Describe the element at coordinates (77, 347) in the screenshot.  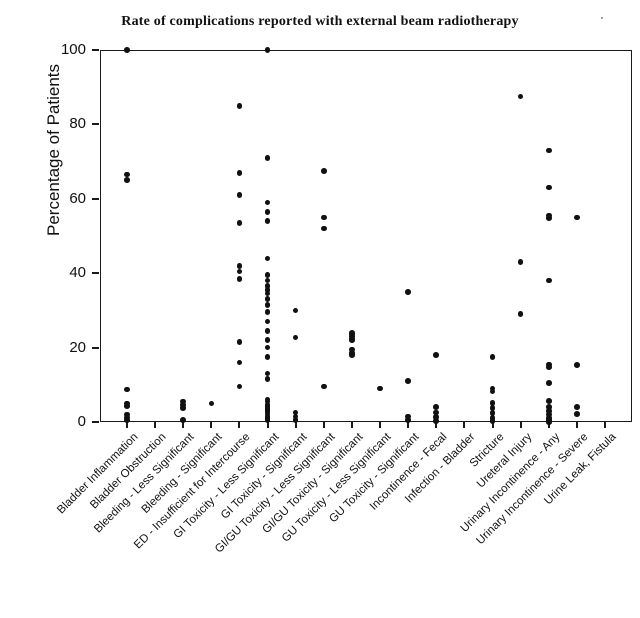
I see `y-tick-label: 20` at that location.